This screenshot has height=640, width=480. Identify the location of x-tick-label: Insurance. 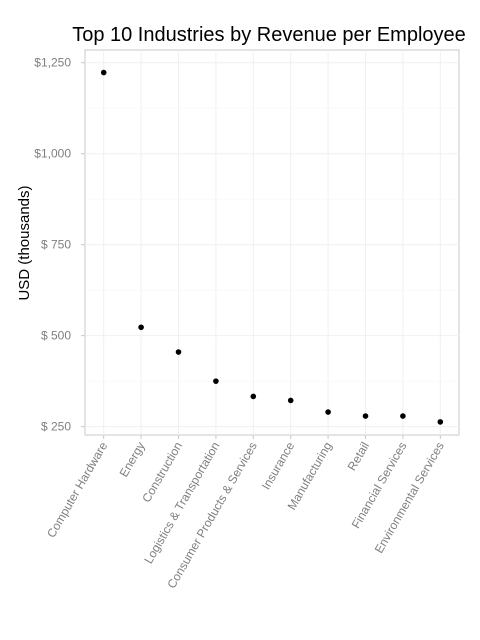
(278, 465).